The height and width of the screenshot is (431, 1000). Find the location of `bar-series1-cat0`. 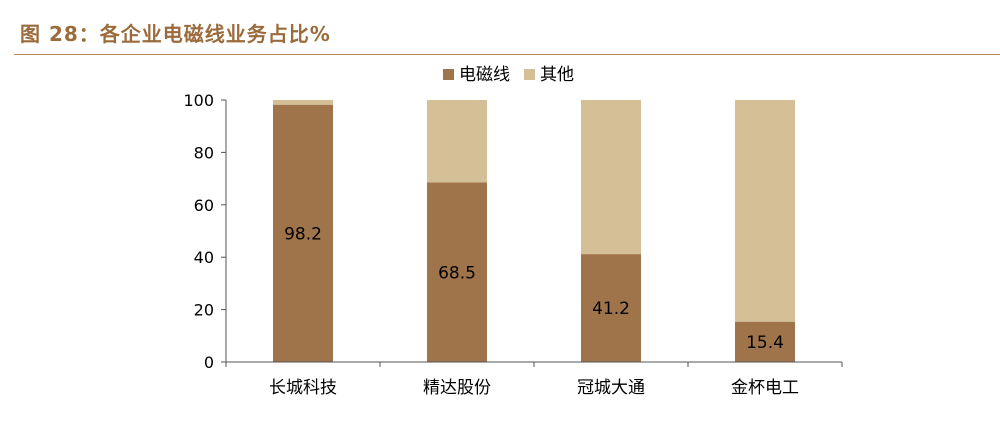

bar-series1-cat0 is located at coordinates (303, 102).